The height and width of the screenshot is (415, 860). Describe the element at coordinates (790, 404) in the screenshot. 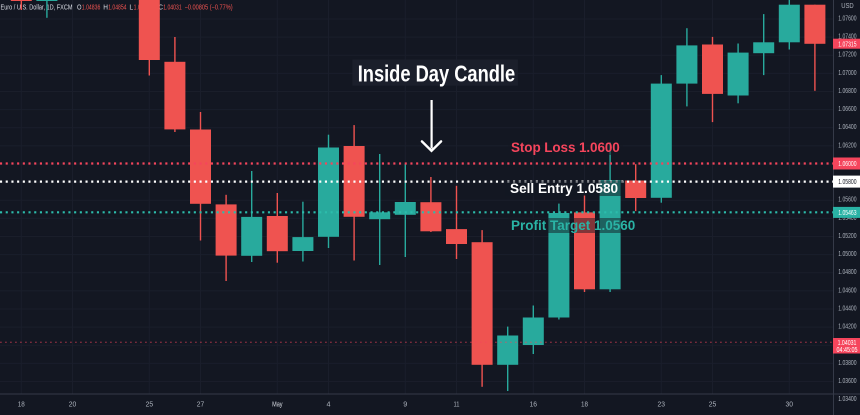

I see `svg-text: 30` at that location.